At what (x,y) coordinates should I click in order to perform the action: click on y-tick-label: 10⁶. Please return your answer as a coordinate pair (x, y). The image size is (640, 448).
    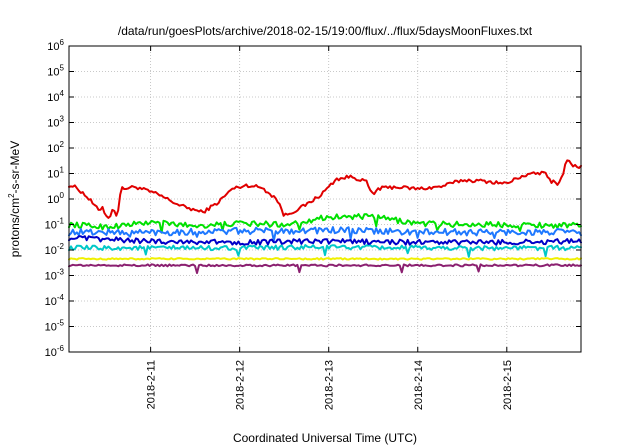
    Looking at the image, I should click on (55, 45).